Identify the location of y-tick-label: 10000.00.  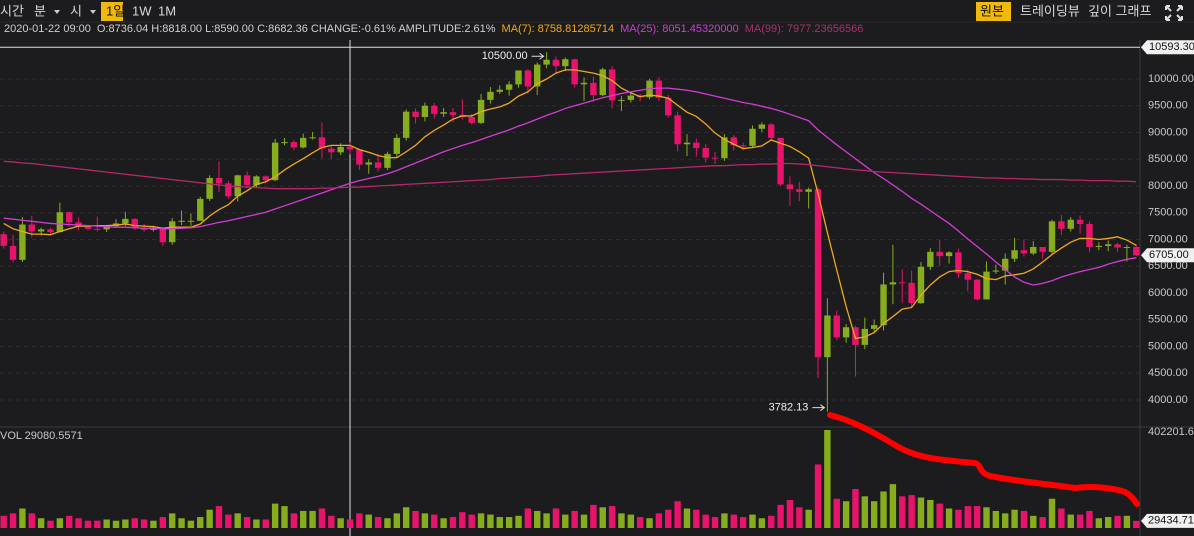
(1171, 79).